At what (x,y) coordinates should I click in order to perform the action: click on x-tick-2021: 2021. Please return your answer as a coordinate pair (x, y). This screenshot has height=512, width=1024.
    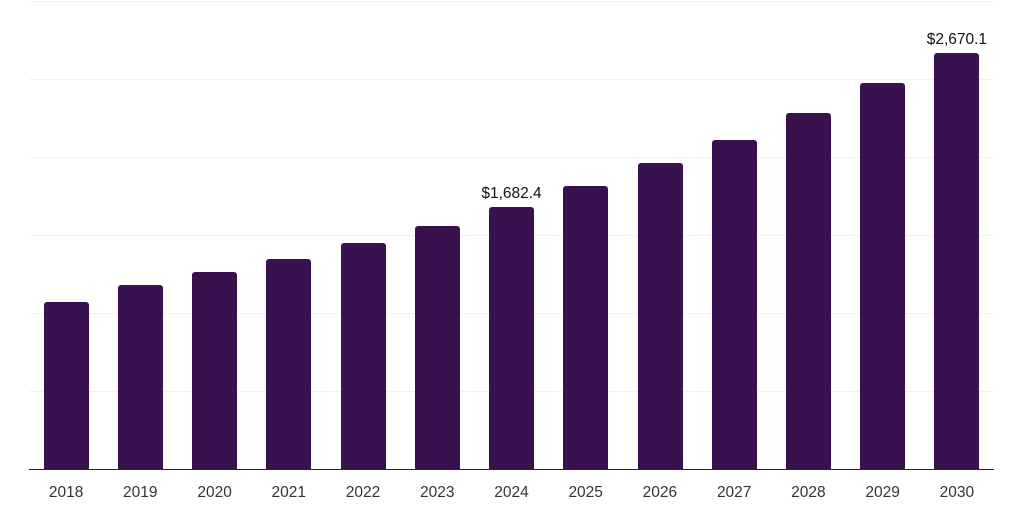
    Looking at the image, I should click on (289, 492).